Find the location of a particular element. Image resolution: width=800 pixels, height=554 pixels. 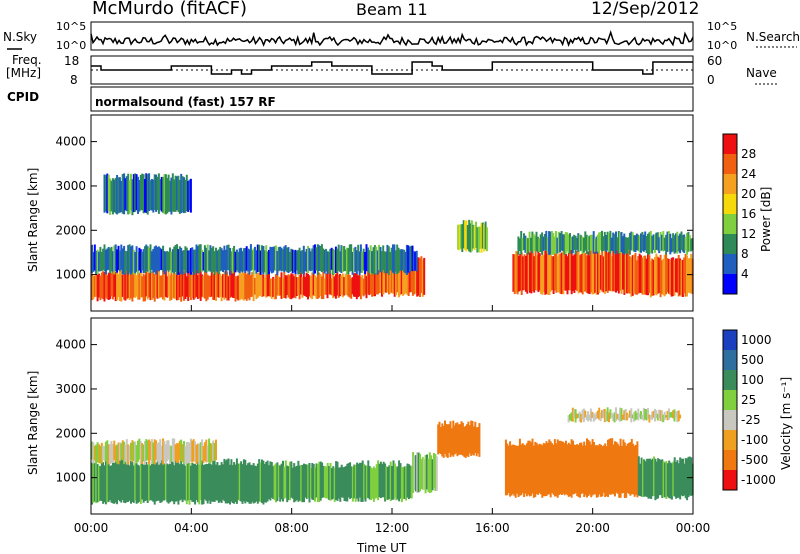

y-tick-label: 3000 is located at coordinates (70, 389).